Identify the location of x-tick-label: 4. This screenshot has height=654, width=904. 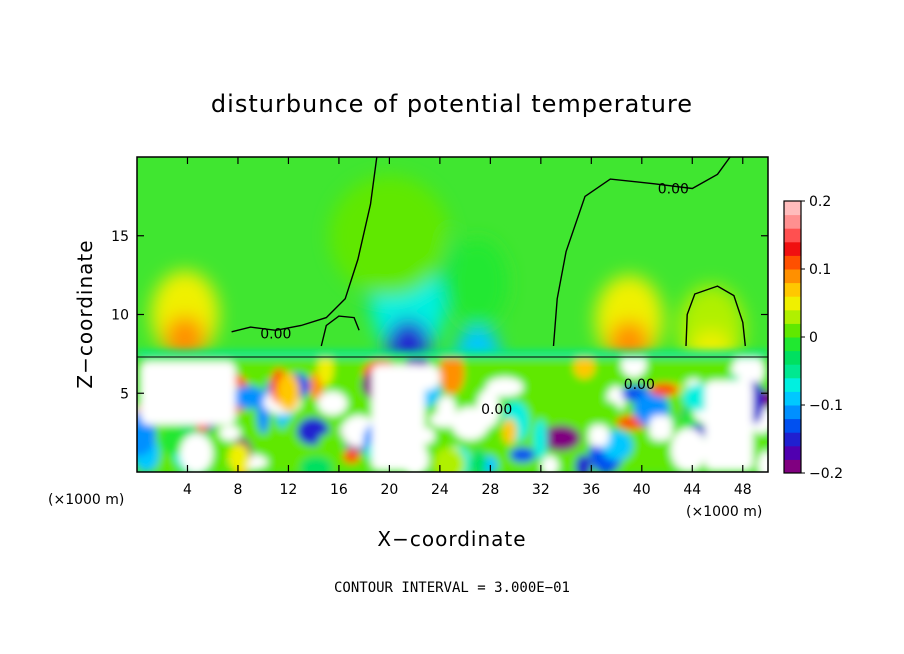
(187, 490).